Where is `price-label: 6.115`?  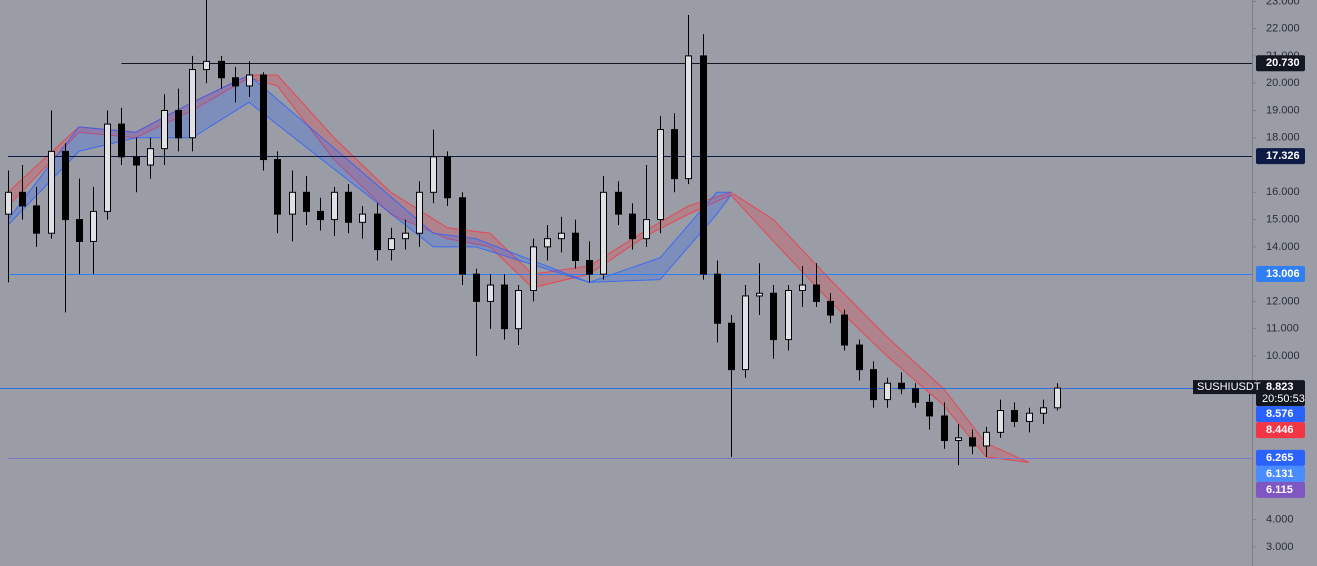
price-label: 6.115 is located at coordinates (1279, 490).